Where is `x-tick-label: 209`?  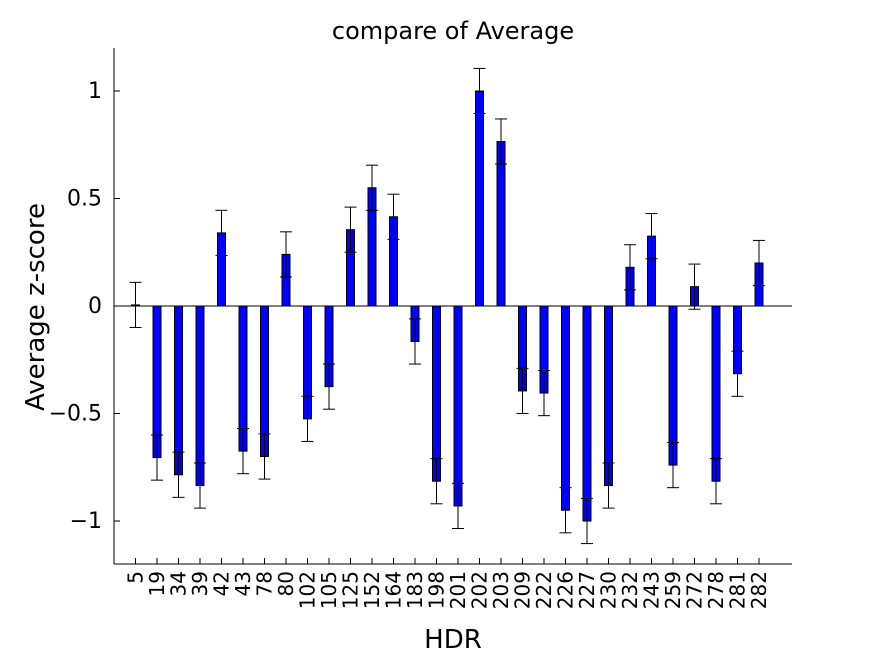
x-tick-label: 209 is located at coordinates (523, 590).